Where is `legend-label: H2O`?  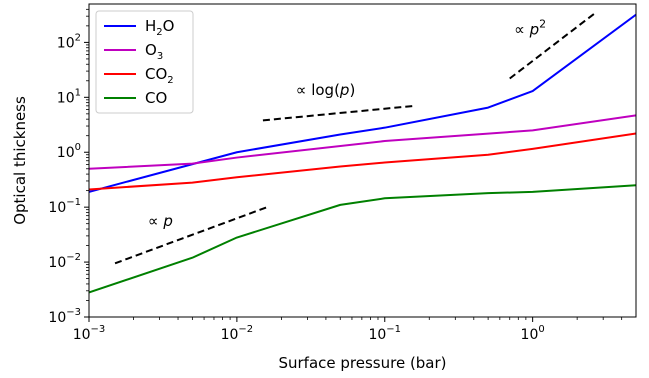
legend-label: H2O is located at coordinates (159, 27).